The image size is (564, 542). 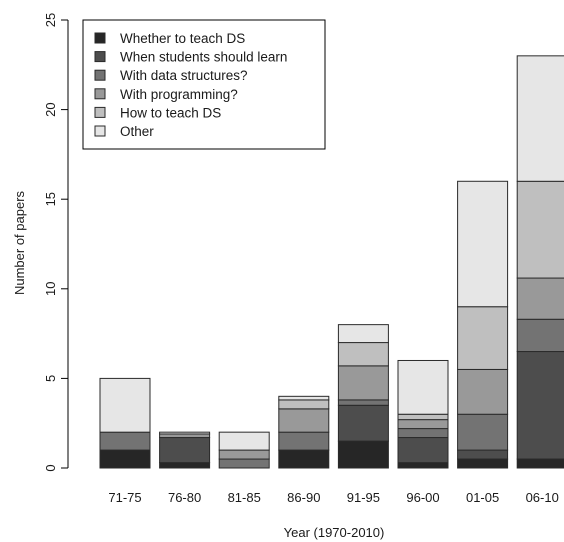 I want to click on y-tick-label: 10, so click(x=50, y=289).